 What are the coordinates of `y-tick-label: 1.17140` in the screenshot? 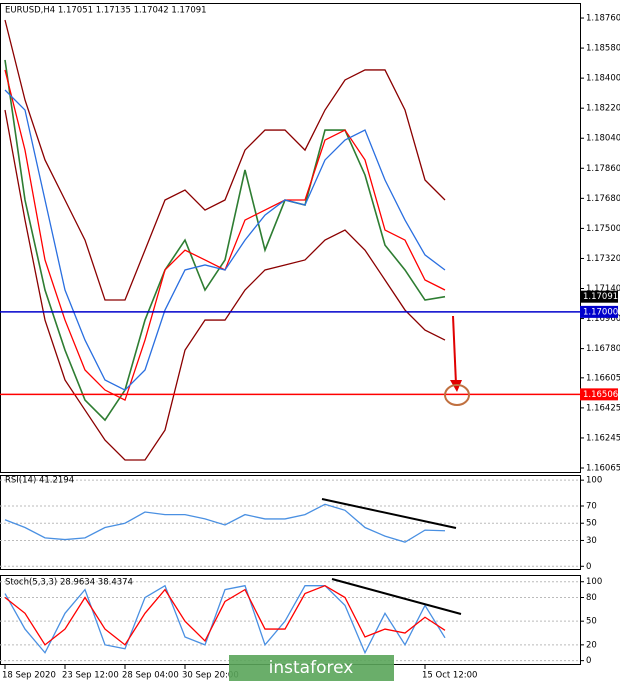 It's located at (603, 289).